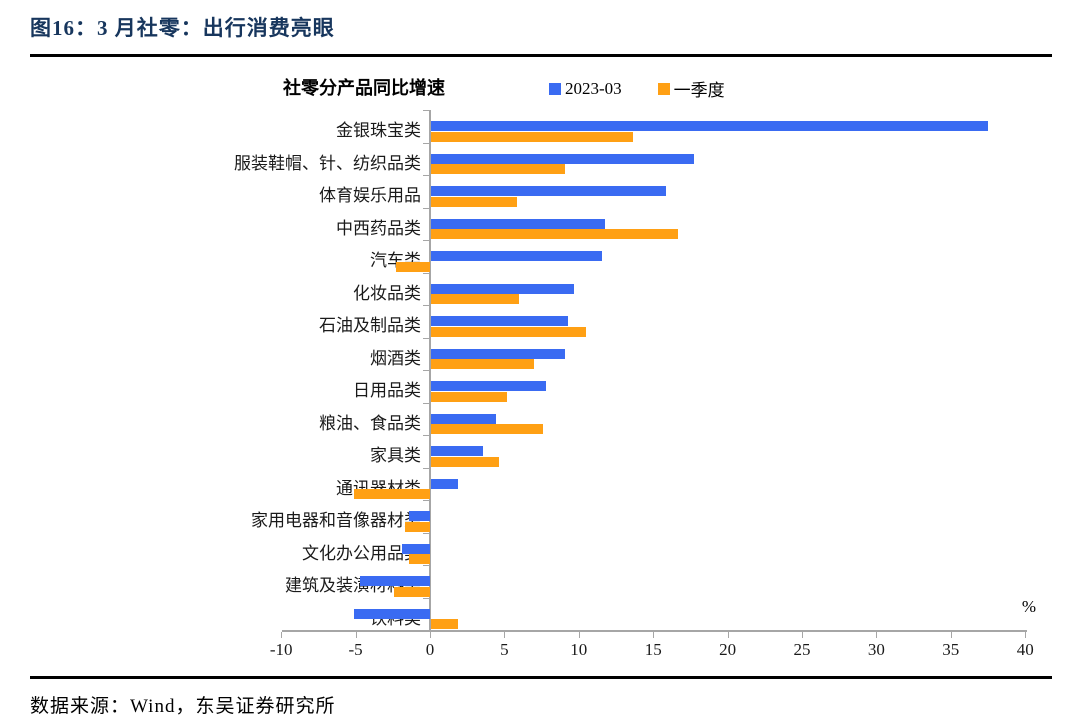 Image resolution: width=1080 pixels, height=725 pixels. Describe the element at coordinates (361, 553) in the screenshot. I see `category-label: 文化办公用品类` at that location.